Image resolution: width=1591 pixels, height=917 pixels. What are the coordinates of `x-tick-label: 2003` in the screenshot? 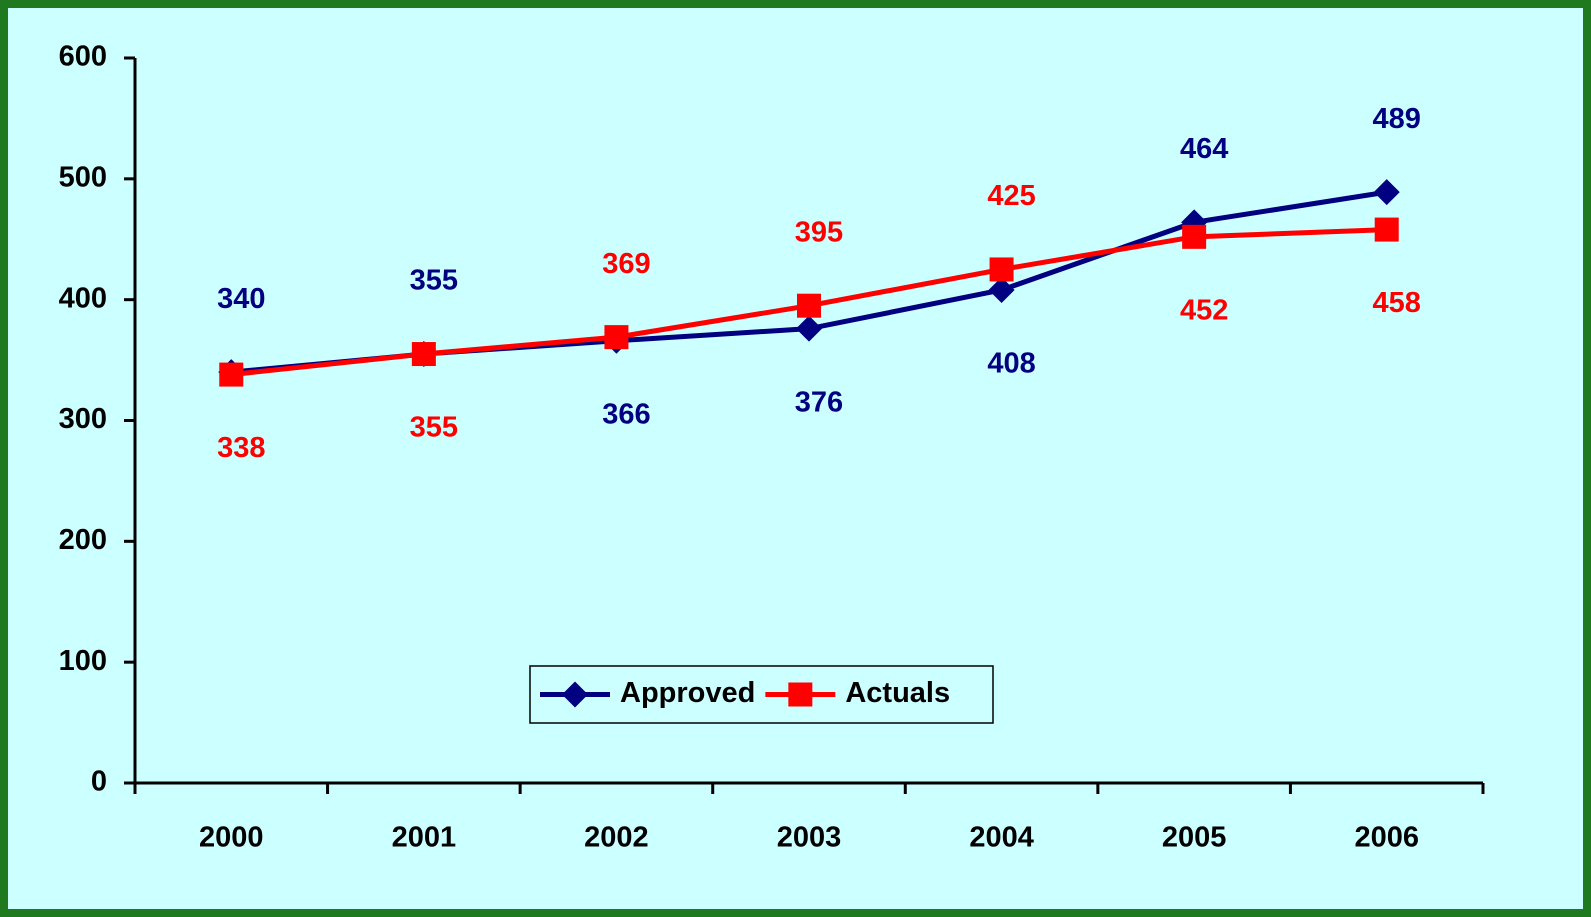 It's located at (809, 838).